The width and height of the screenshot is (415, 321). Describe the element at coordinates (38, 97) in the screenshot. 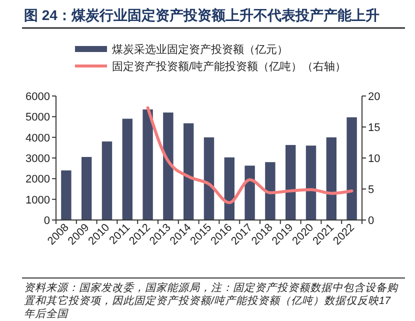

I see `y-tick-label: 6000` at that location.